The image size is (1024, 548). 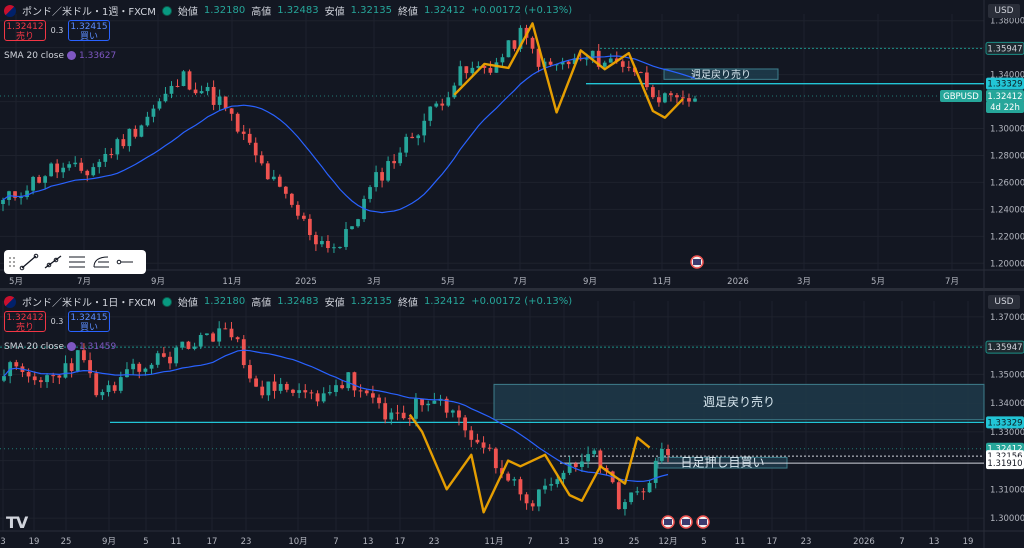 I want to click on buy-label: 買い, so click(x=88, y=328).